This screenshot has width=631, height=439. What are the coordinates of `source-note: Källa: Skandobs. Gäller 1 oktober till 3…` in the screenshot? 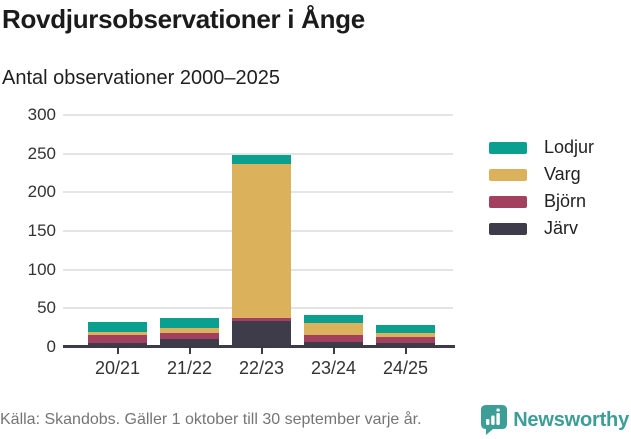 It's located at (211, 419).